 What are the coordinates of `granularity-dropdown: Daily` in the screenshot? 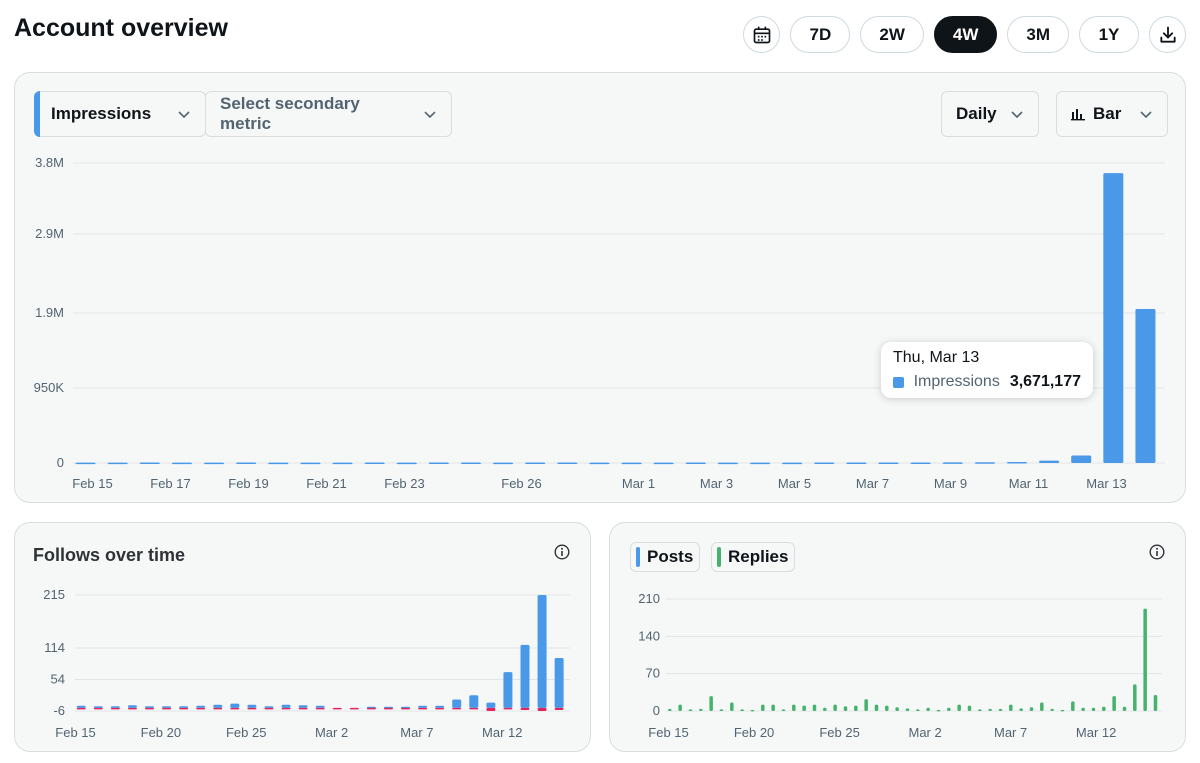 It's located at (990, 114).